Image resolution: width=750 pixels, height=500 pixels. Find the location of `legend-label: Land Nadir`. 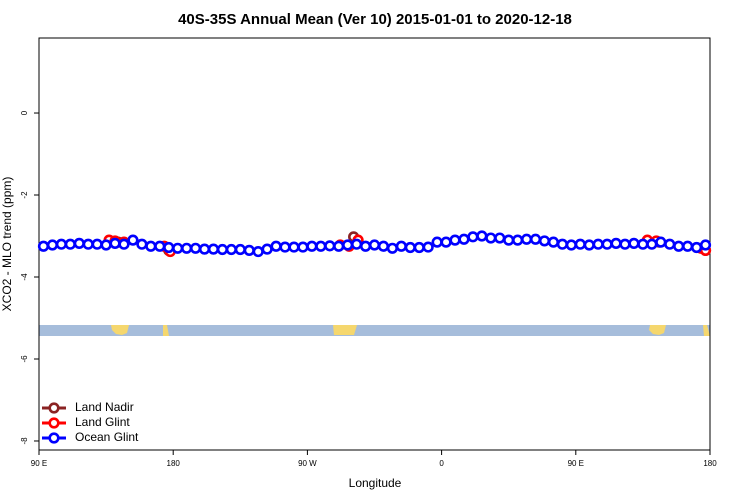

legend-label: Land Nadir is located at coordinates (104, 407).